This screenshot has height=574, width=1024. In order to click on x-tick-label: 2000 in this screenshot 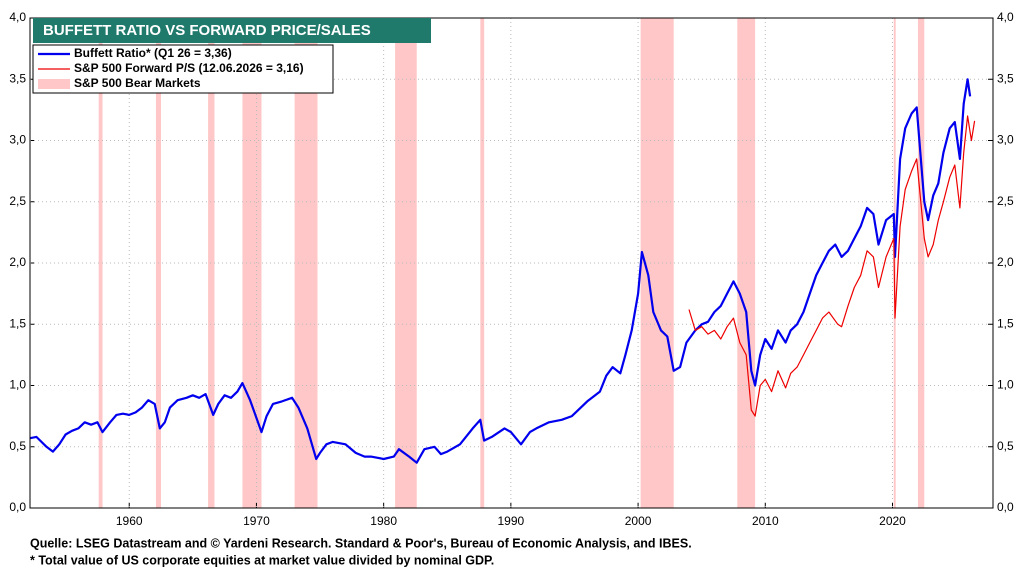, I will do `click(638, 521)`.